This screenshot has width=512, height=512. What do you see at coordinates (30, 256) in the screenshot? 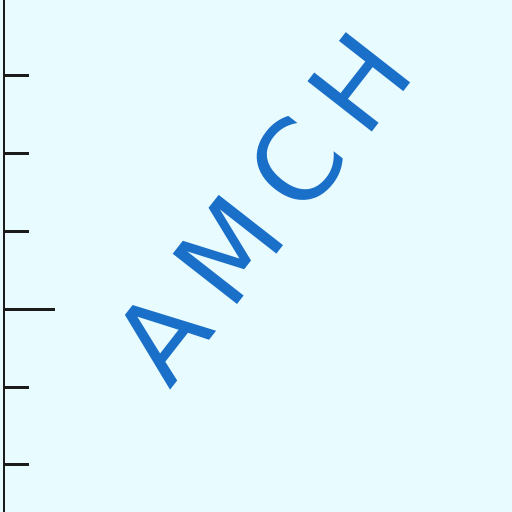
I see `ruler` at bounding box center [30, 256].